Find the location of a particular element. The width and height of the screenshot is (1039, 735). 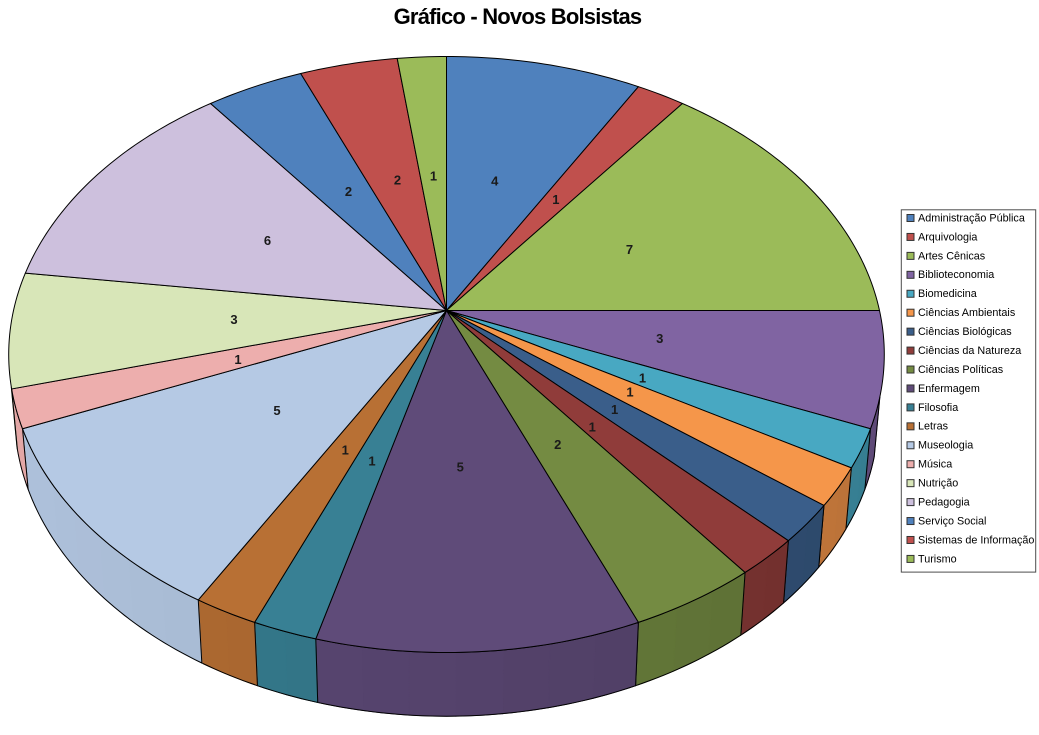

svg-text: Biomedicina is located at coordinates (947, 294).